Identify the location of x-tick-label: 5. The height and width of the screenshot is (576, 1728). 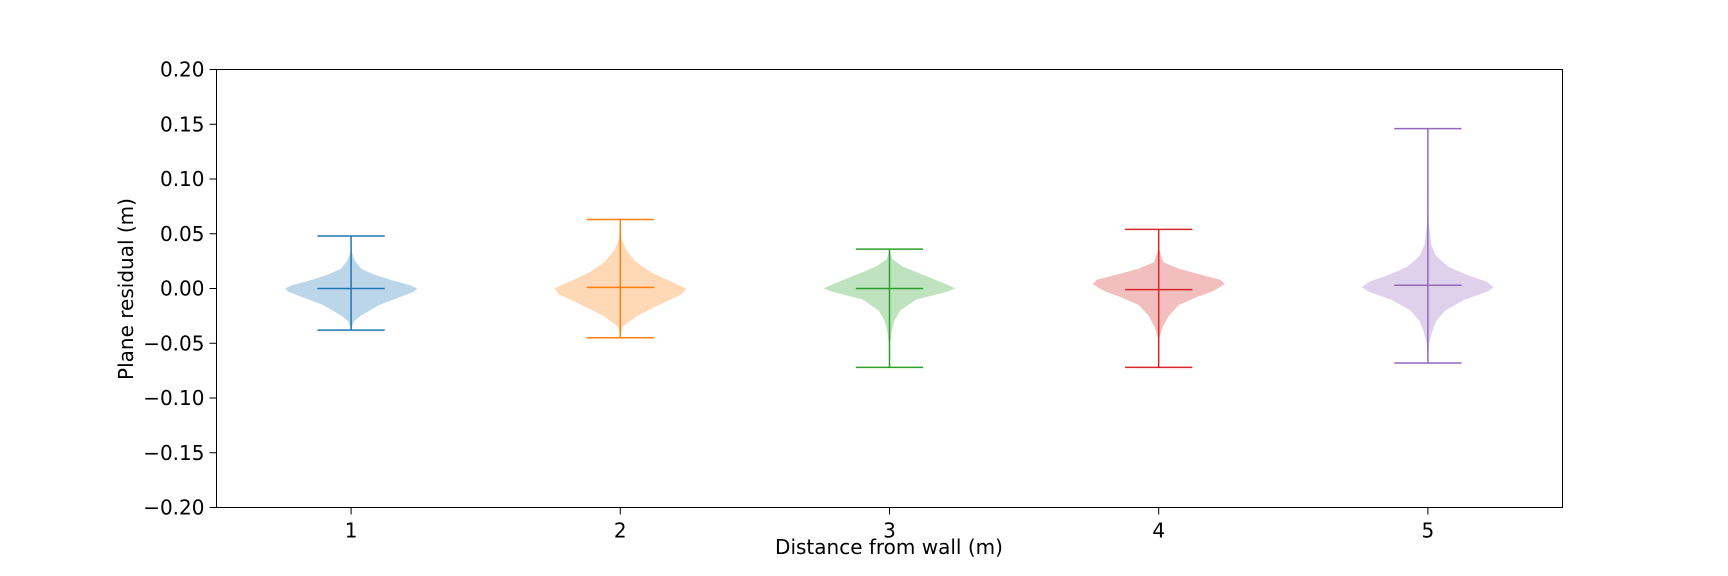
(1428, 531).